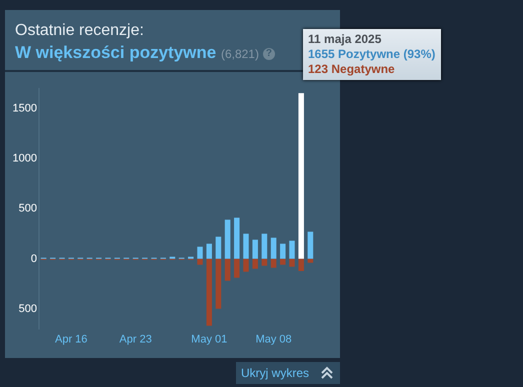 The width and height of the screenshot is (523, 387). I want to click on text: 11 maja 2025, so click(345, 39).